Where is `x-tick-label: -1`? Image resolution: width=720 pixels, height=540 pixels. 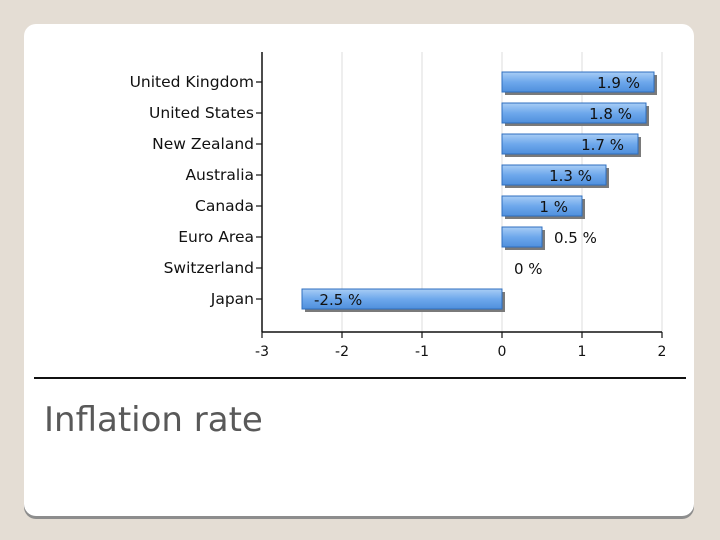 x-tick-label: -1 is located at coordinates (422, 352).